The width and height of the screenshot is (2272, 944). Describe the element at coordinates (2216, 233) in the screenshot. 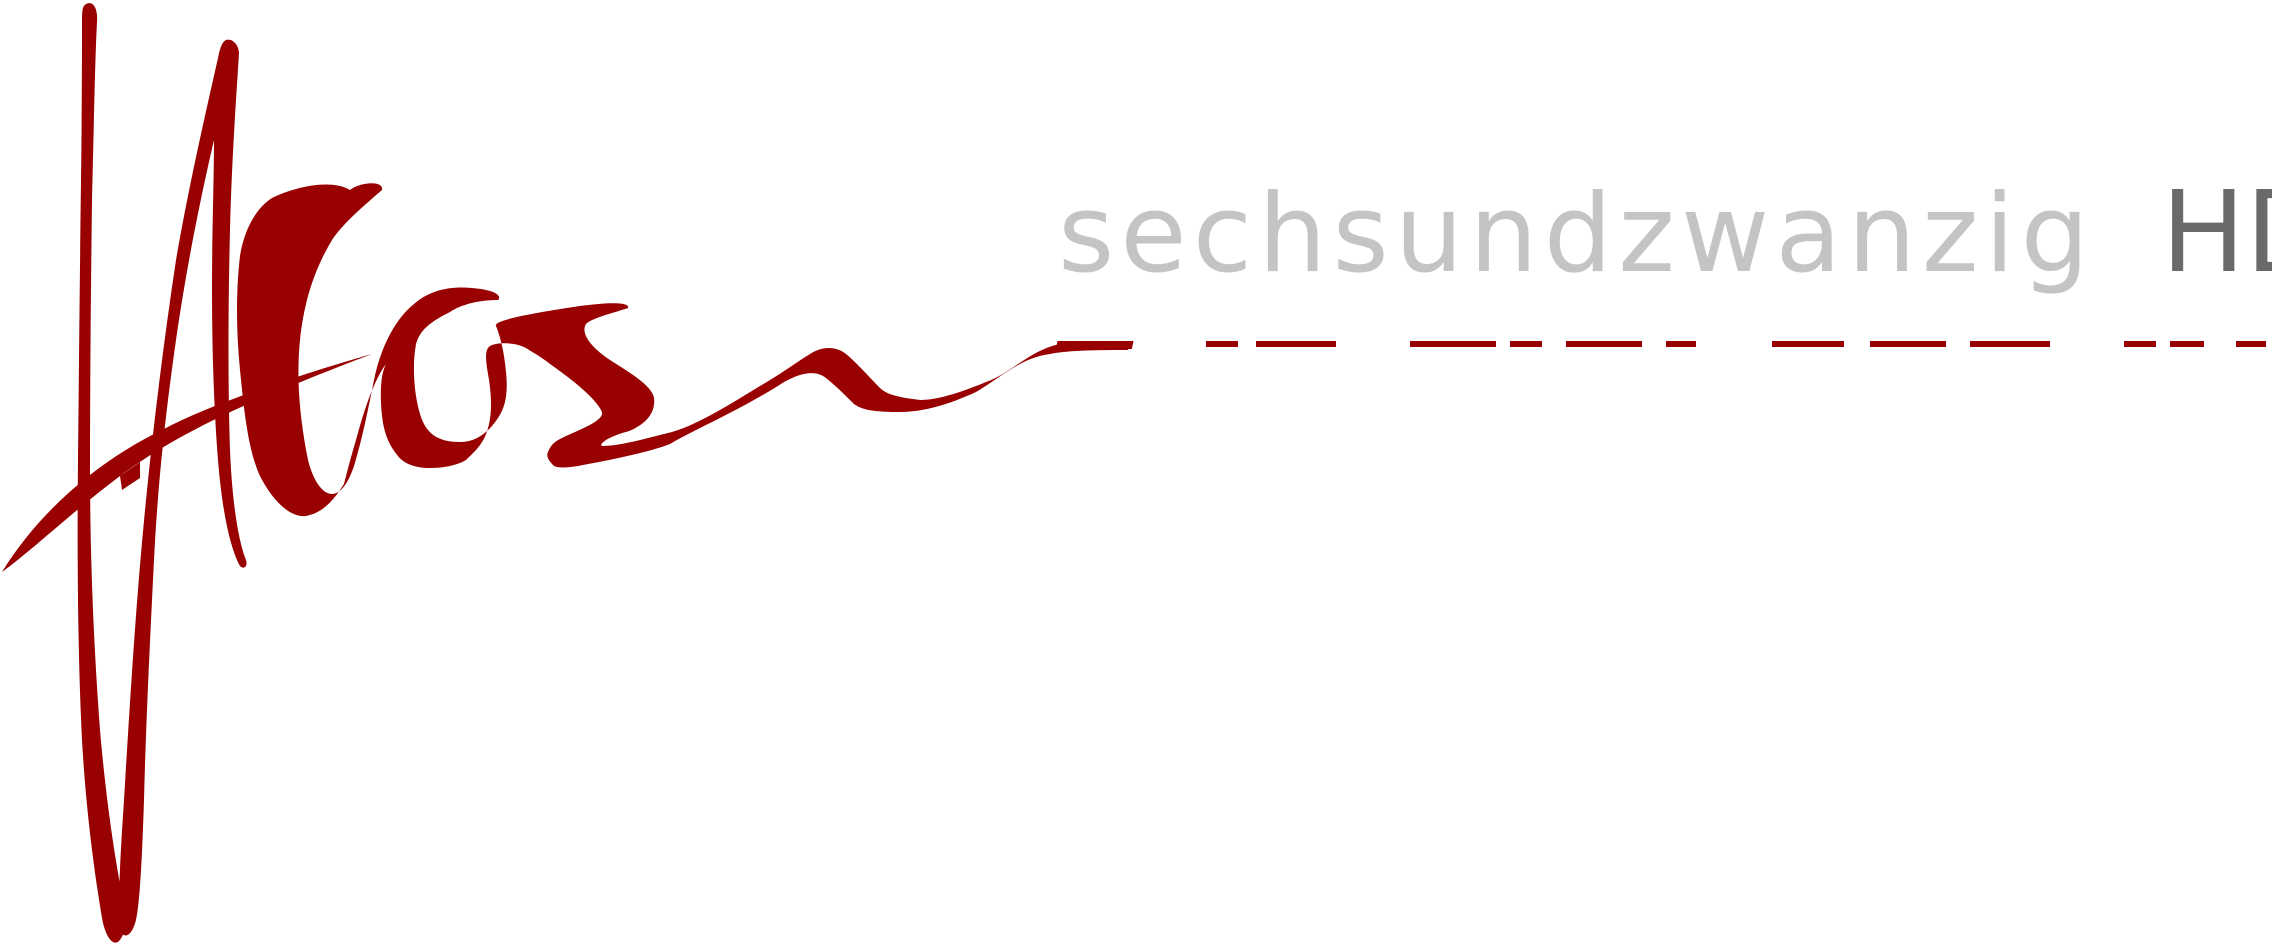

I see `tagline-suffix: HD` at that location.